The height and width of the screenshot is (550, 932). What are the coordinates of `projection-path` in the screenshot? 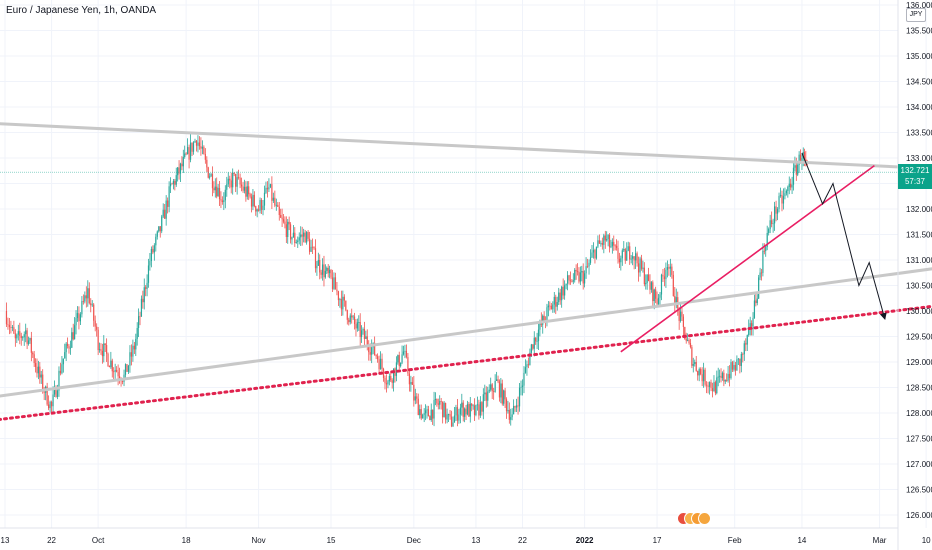 It's located at (844, 236).